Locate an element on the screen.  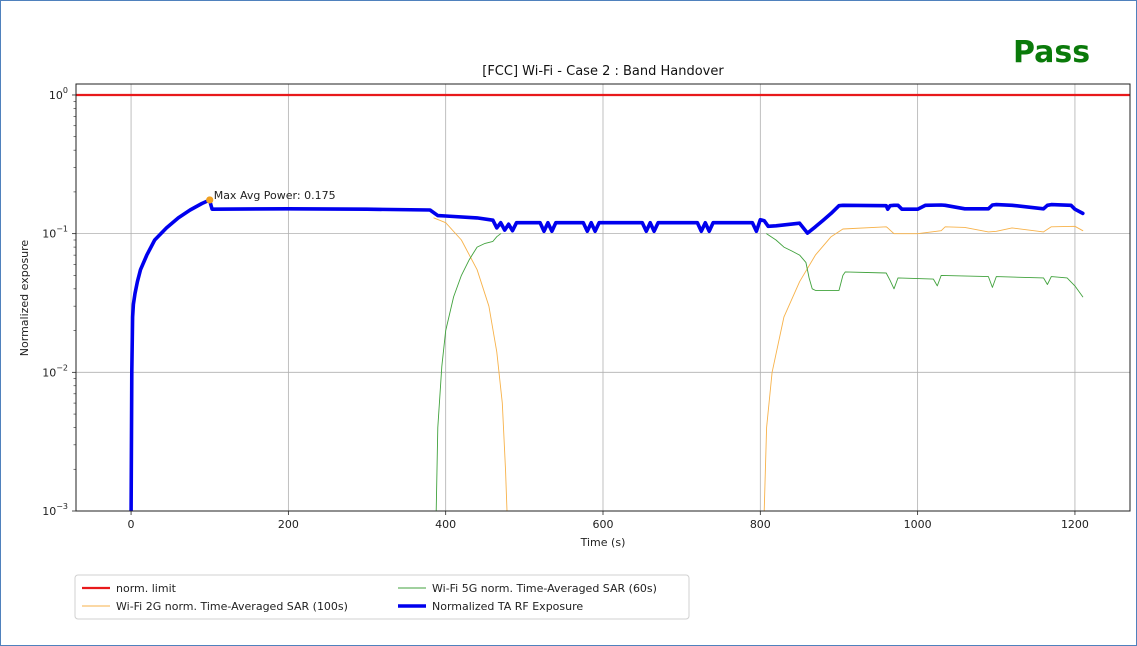
x-axis-label: Time (s) is located at coordinates (603, 542).